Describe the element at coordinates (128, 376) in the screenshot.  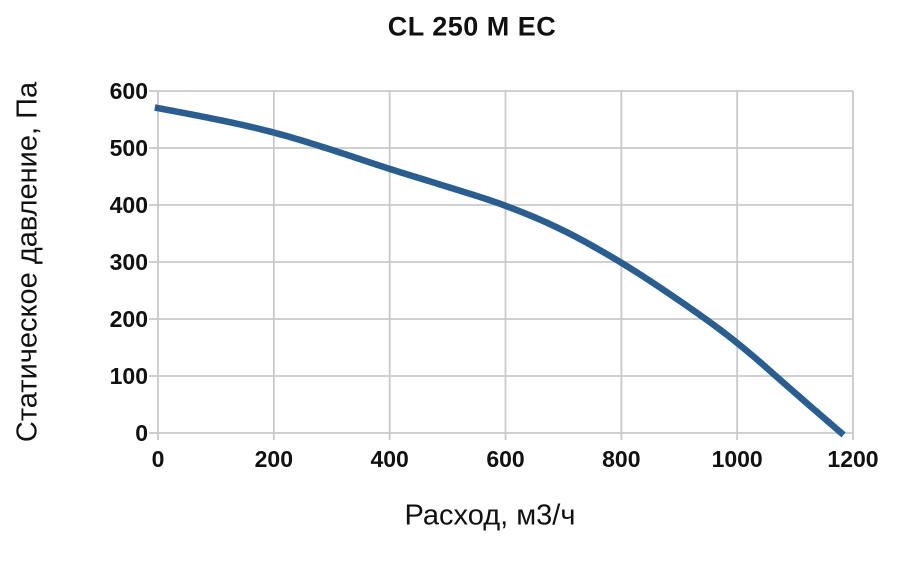
I see `y-tick-label: 100` at that location.